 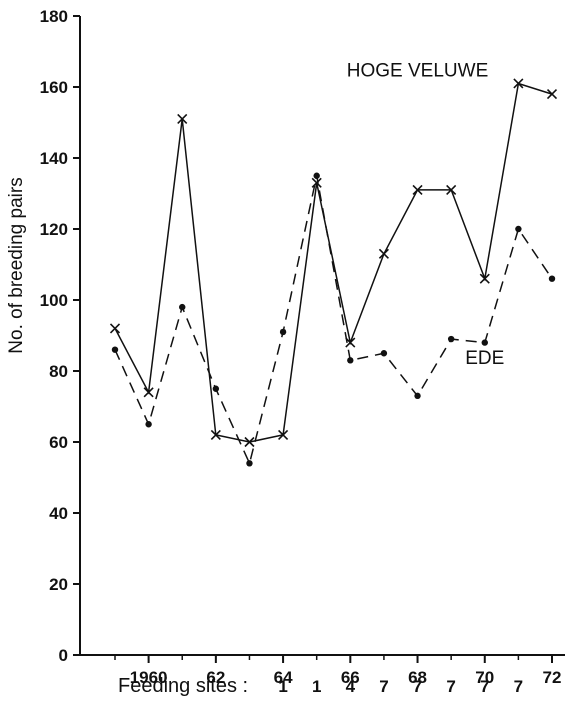 I want to click on feeding-sites-label: Feeding sites :, so click(x=183, y=686).